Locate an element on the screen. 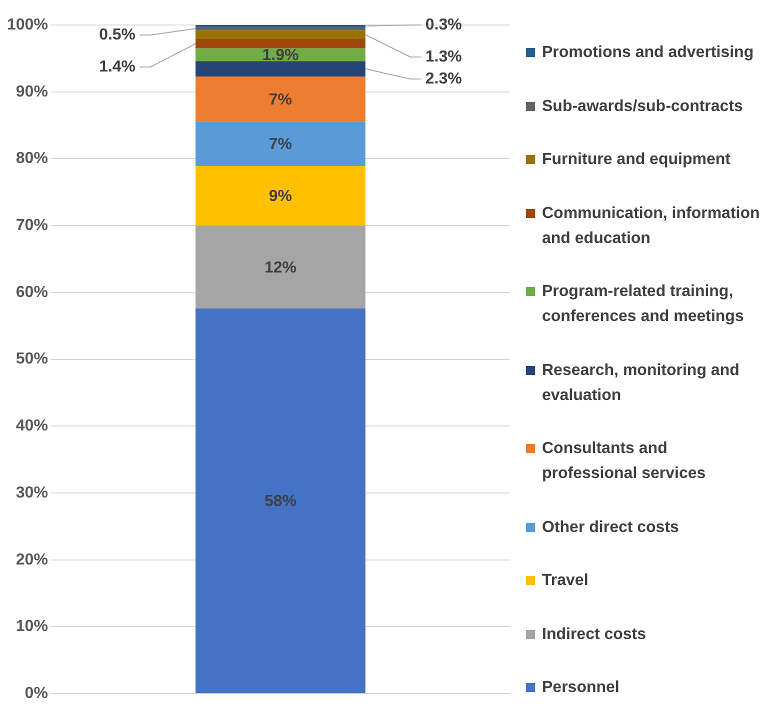  y-tick-label: 60% is located at coordinates (32, 292).